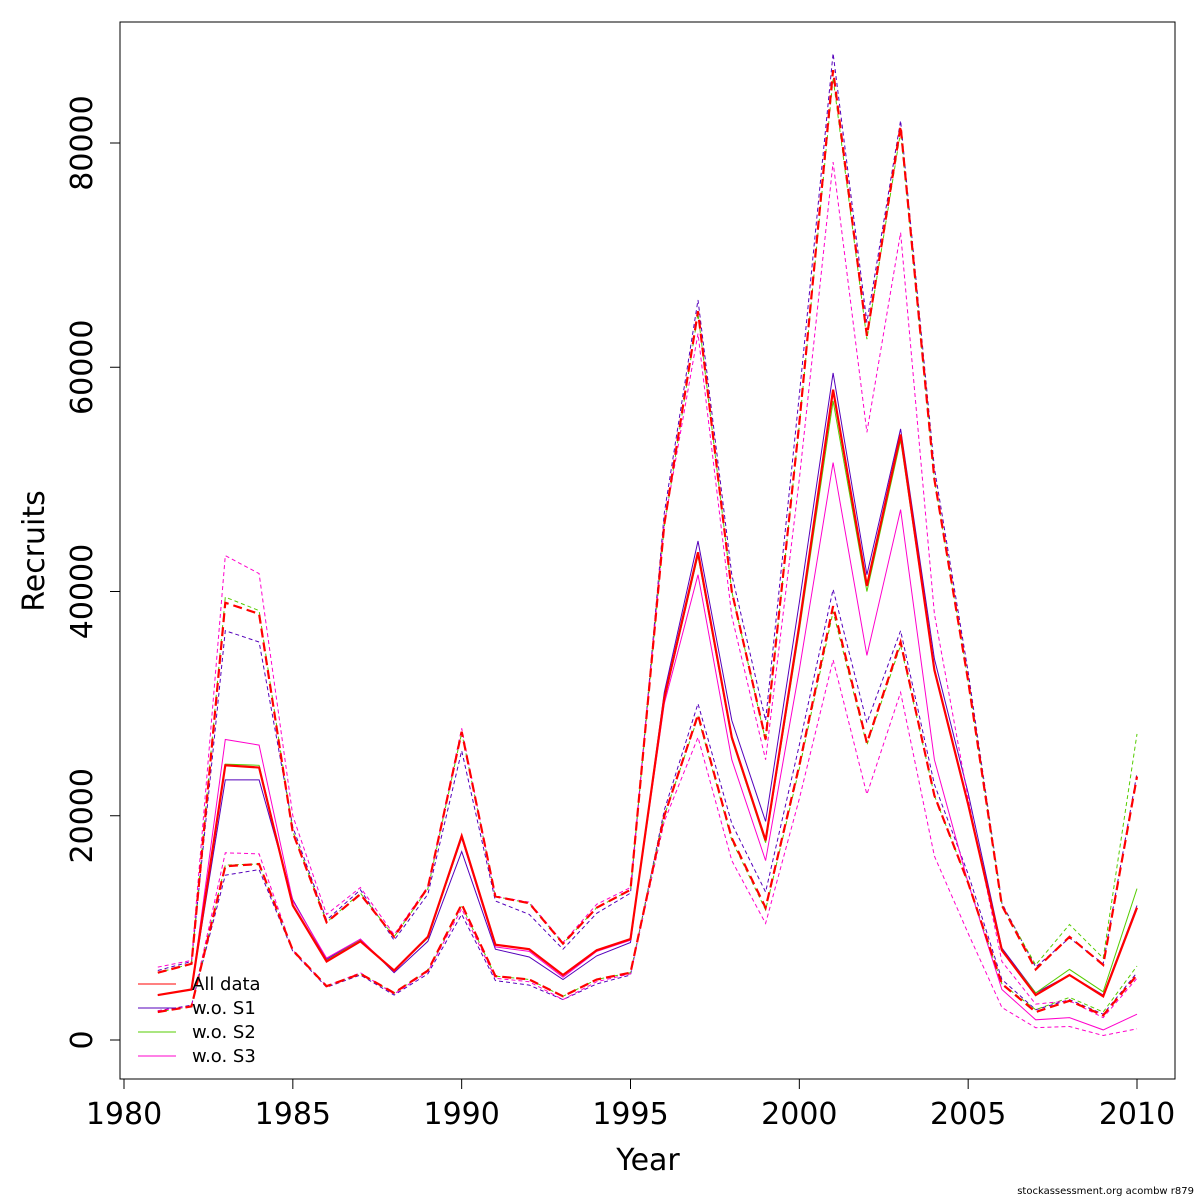 Image resolution: width=1200 pixels, height=1200 pixels. Describe the element at coordinates (224, 1056) in the screenshot. I see `legend-label: w.o. S3` at that location.